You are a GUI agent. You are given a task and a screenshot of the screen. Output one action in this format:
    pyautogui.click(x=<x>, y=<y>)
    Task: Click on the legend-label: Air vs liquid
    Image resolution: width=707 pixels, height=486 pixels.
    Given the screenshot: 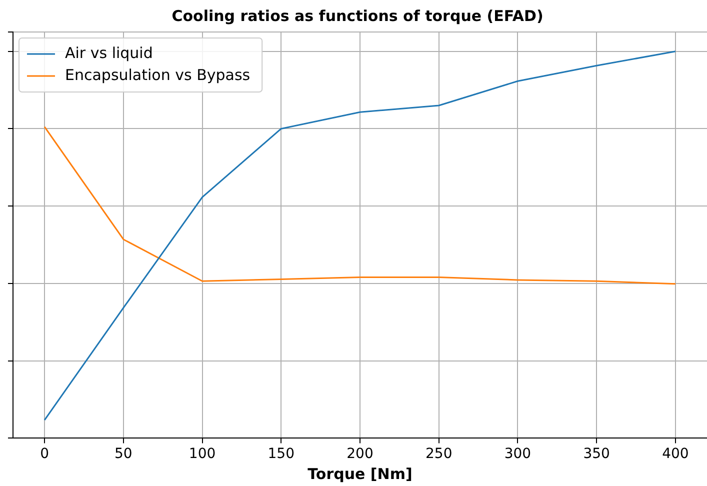 What is the action you would take?
    pyautogui.click(x=109, y=53)
    